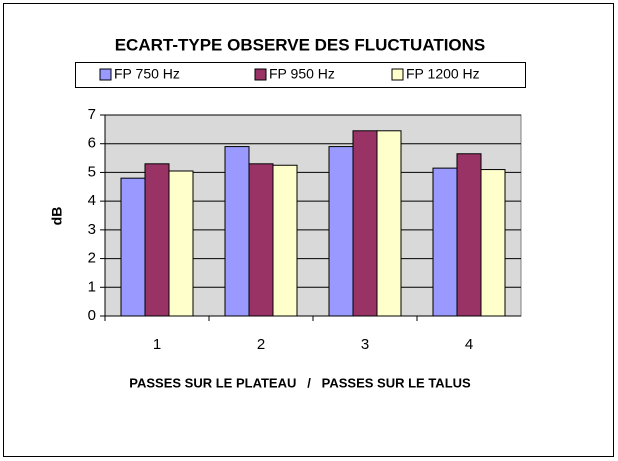 The width and height of the screenshot is (618, 461). What do you see at coordinates (443, 74) in the screenshot?
I see `legend-label: FP 1200 Hz` at bounding box center [443, 74].